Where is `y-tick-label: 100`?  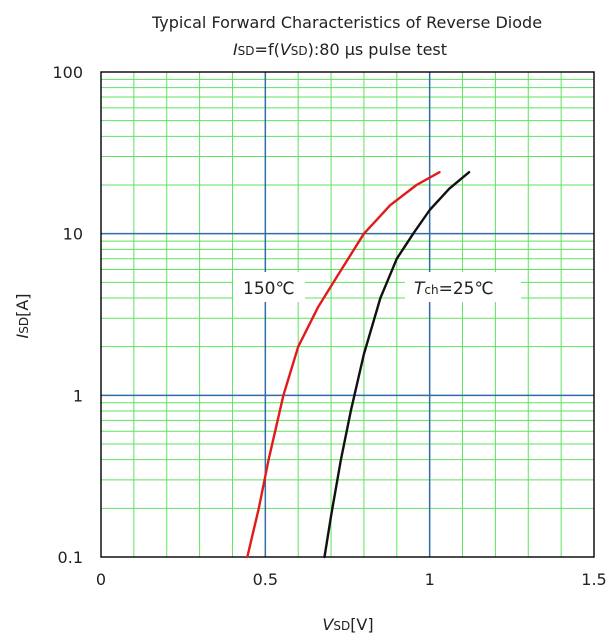 y-tick-label: 100 is located at coordinates (67, 72).